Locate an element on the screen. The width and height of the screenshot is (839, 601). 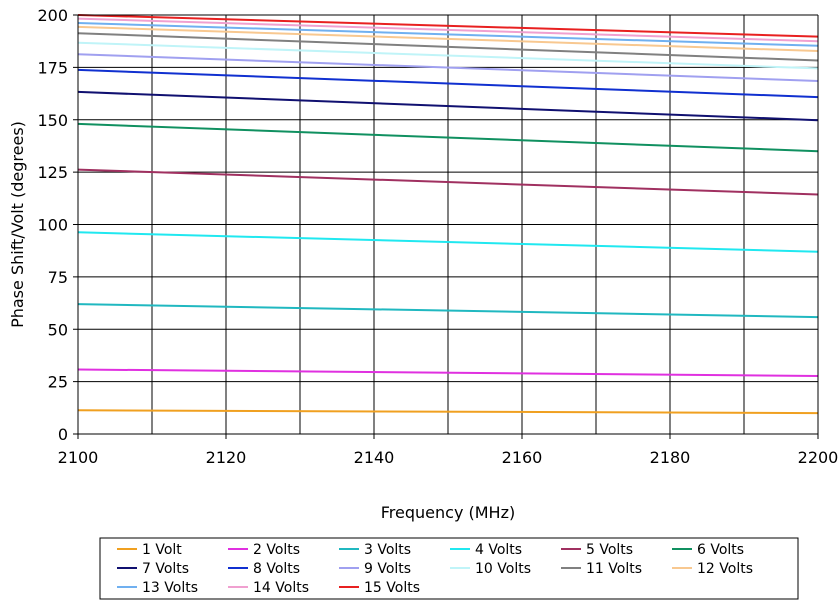
legend-item: 15 Volts is located at coordinates (379, 588).